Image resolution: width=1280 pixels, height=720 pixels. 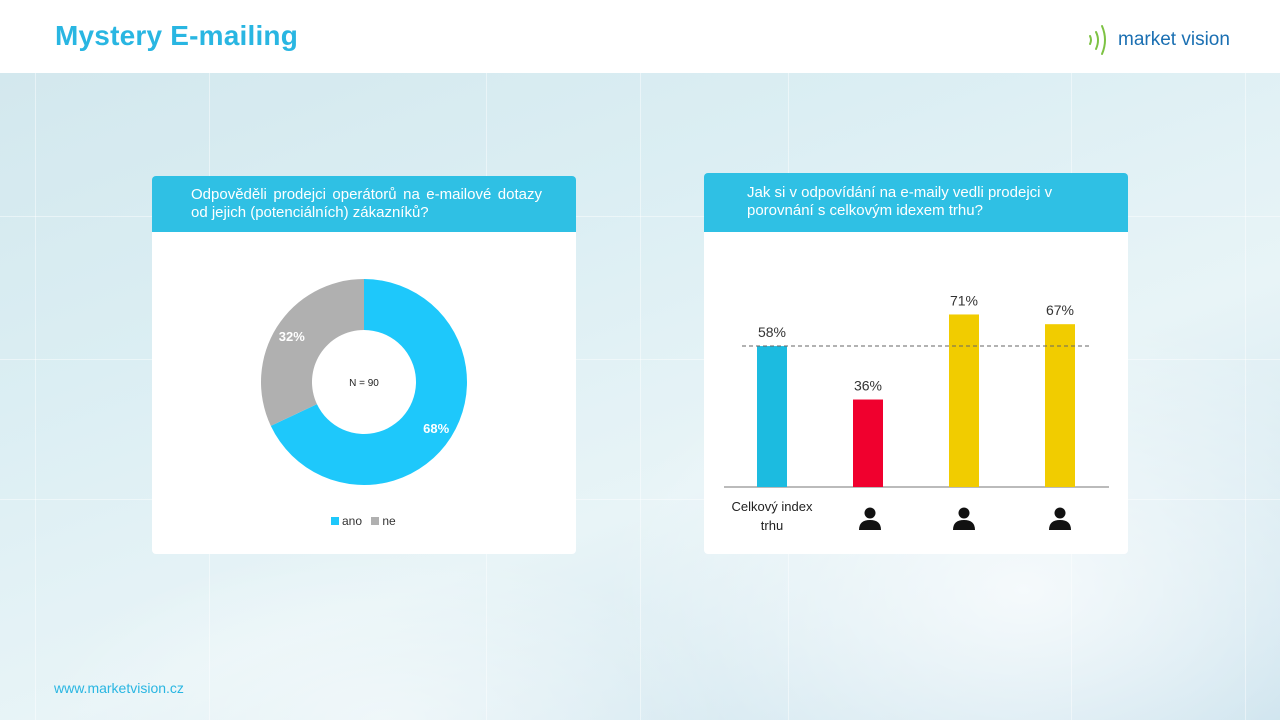 What do you see at coordinates (964, 300) in the screenshot?
I see `bar-value-label: 71%` at bounding box center [964, 300].